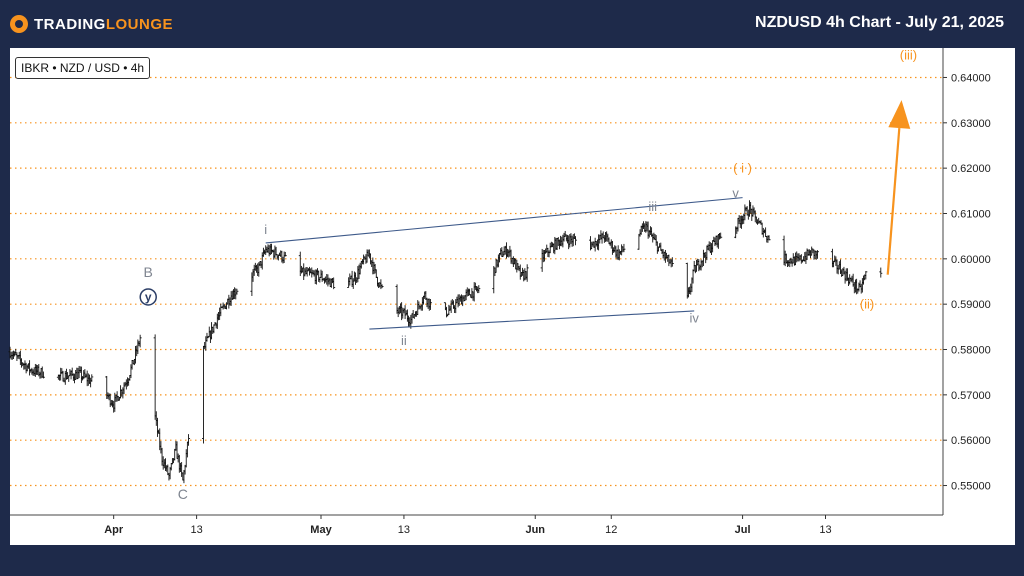 Image resolution: width=1024 pixels, height=576 pixels. What do you see at coordinates (183, 494) in the screenshot?
I see `wave-label: C` at bounding box center [183, 494].